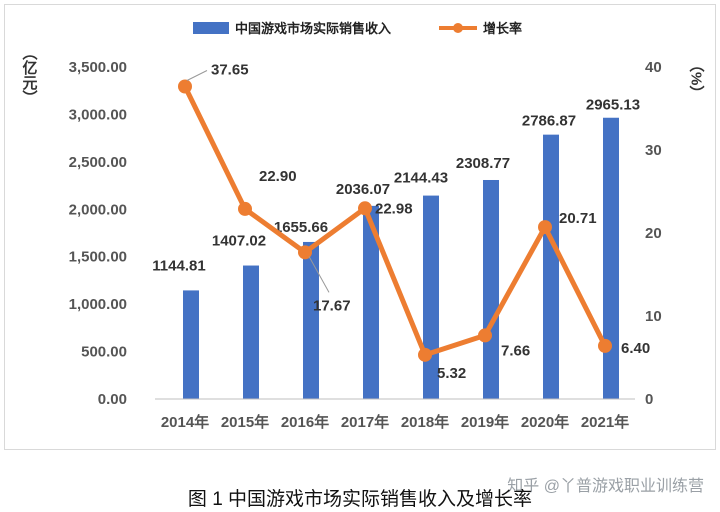 The height and width of the screenshot is (512, 720). Describe the element at coordinates (653, 67) in the screenshot. I see `y-right-tick-label: 40` at that location.